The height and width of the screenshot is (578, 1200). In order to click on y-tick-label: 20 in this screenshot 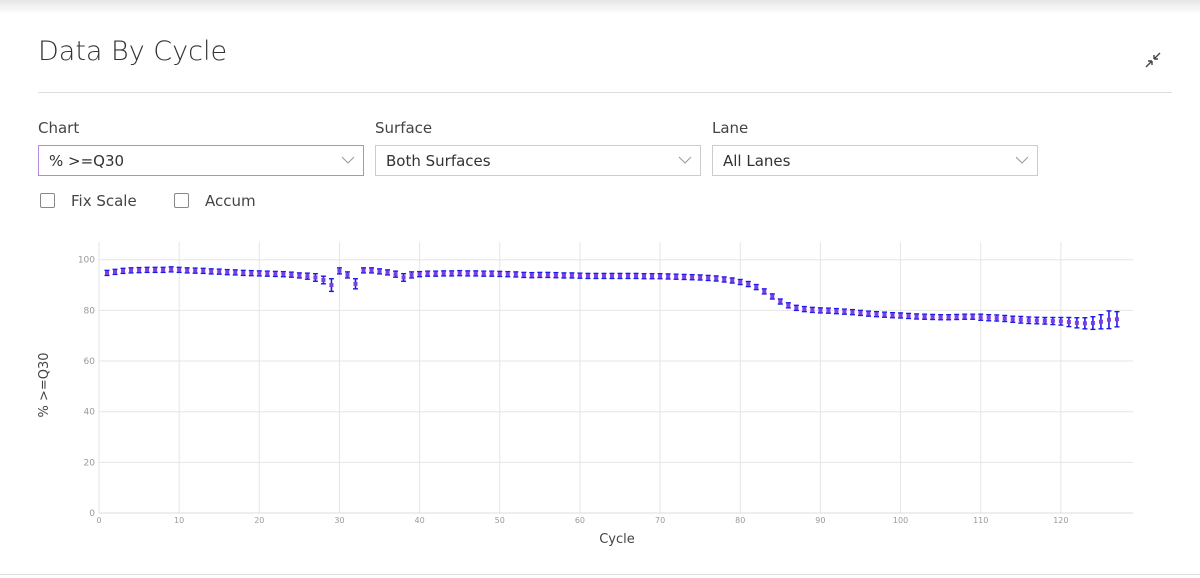, I will do `click(90, 463)`.